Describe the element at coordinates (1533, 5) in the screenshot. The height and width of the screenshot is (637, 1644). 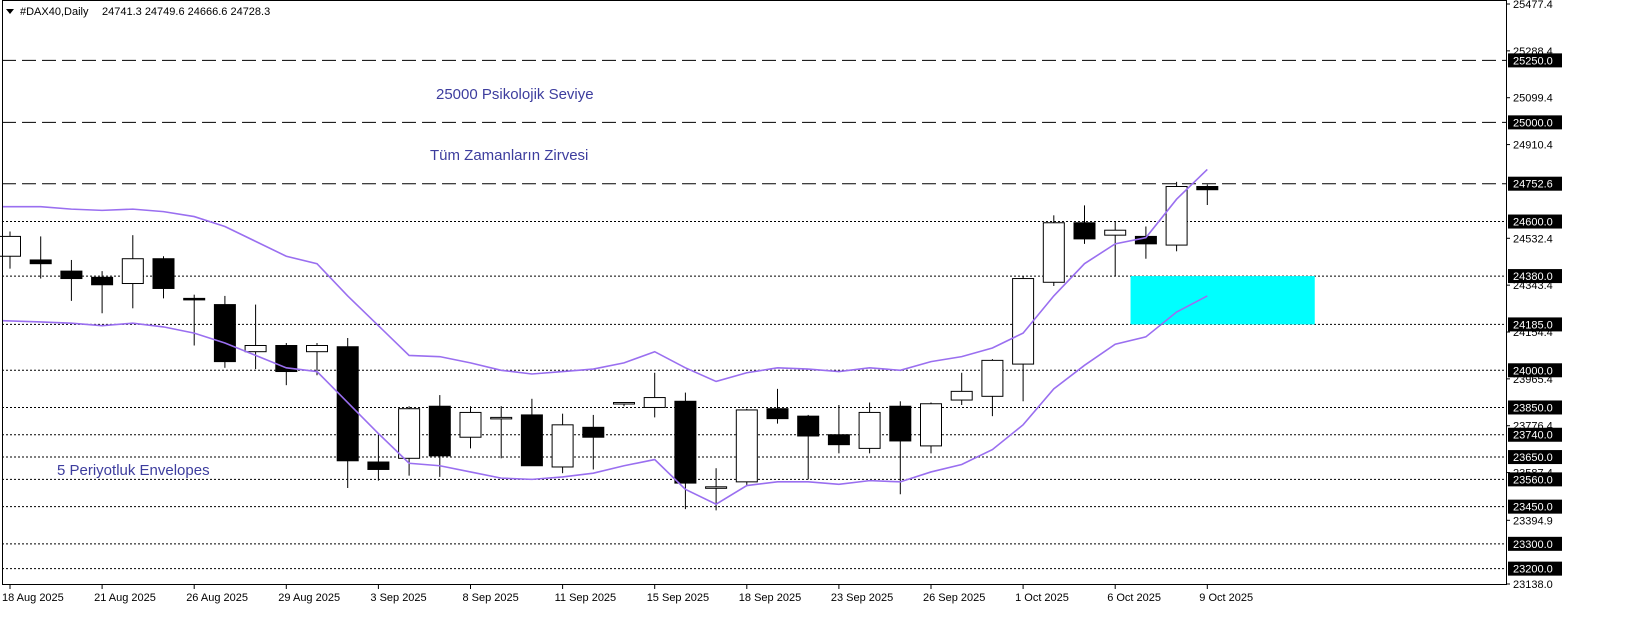
I see `price-tick-label: 25477.4` at that location.